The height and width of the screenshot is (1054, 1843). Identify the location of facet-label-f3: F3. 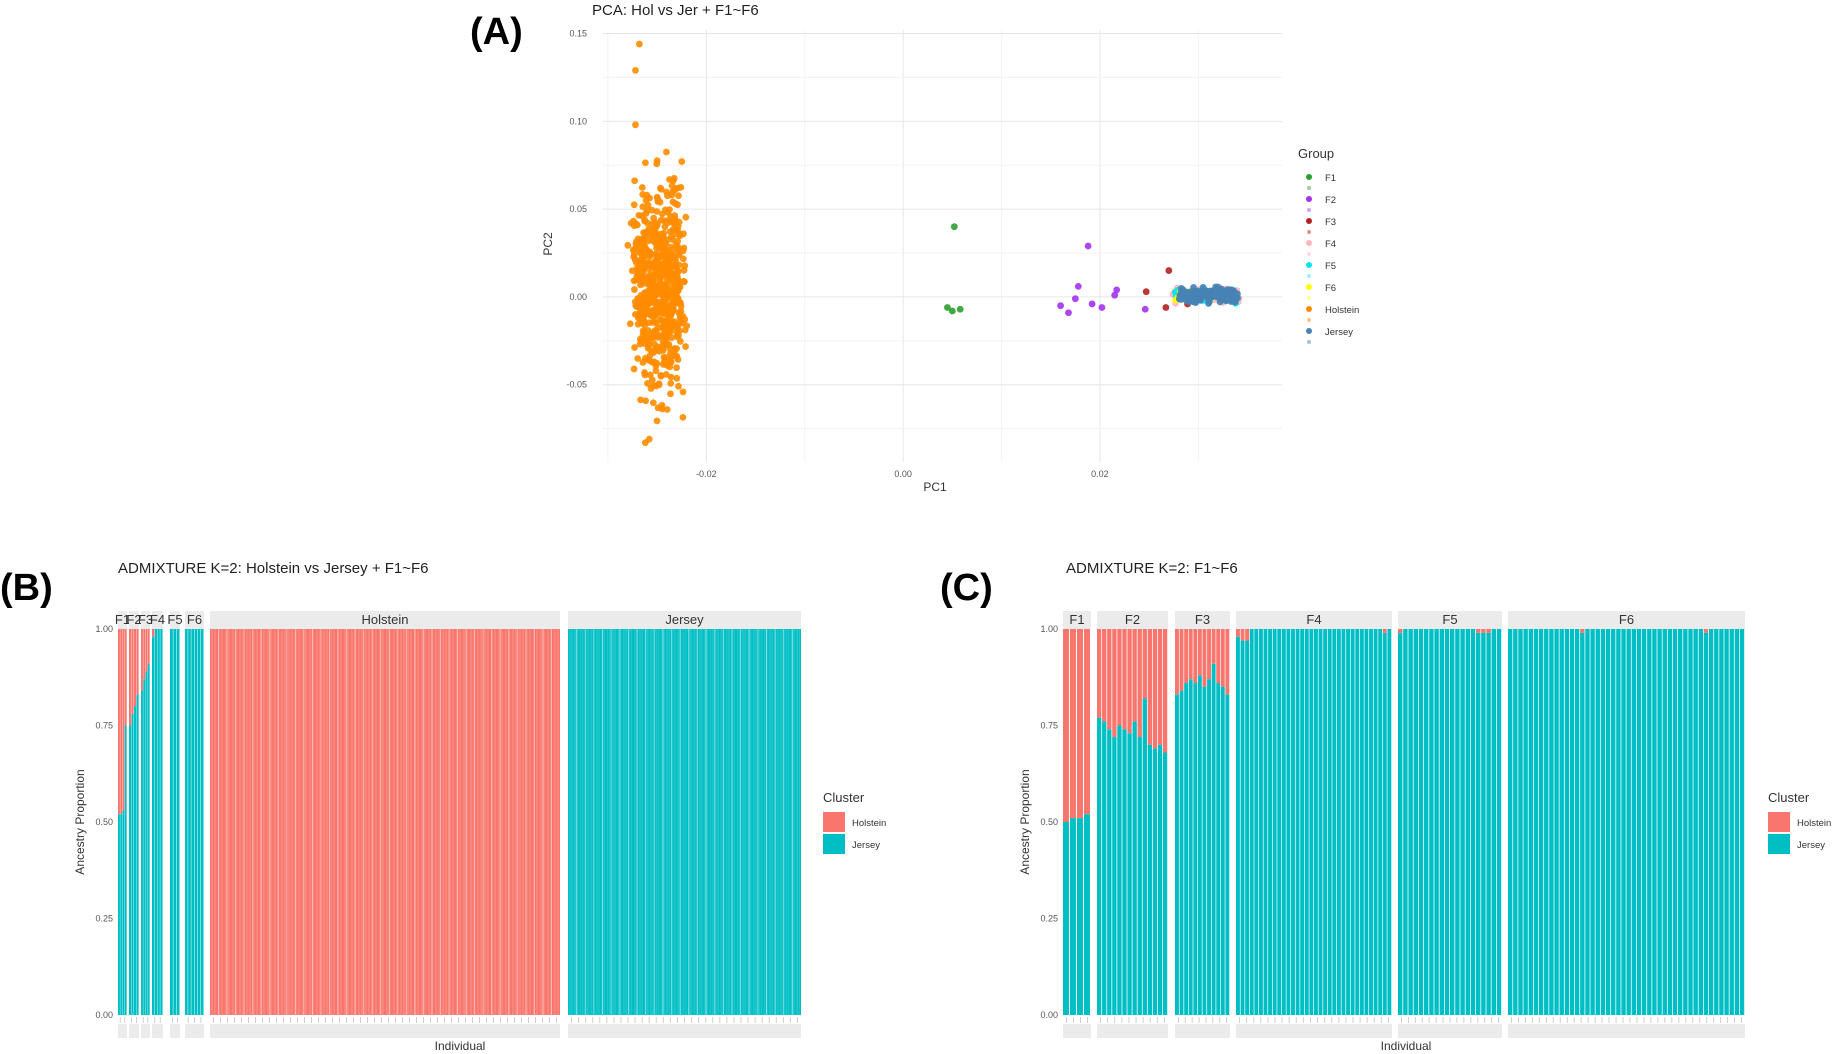
(1202, 619).